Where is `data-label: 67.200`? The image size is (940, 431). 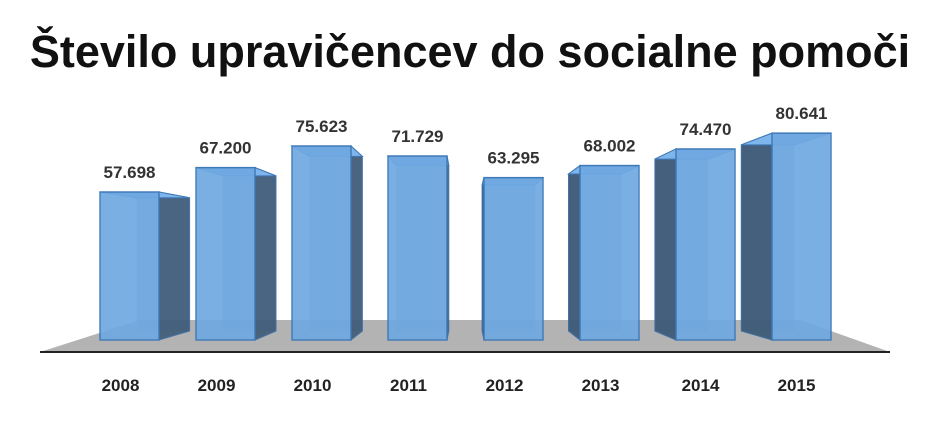 data-label: 67.200 is located at coordinates (226, 148).